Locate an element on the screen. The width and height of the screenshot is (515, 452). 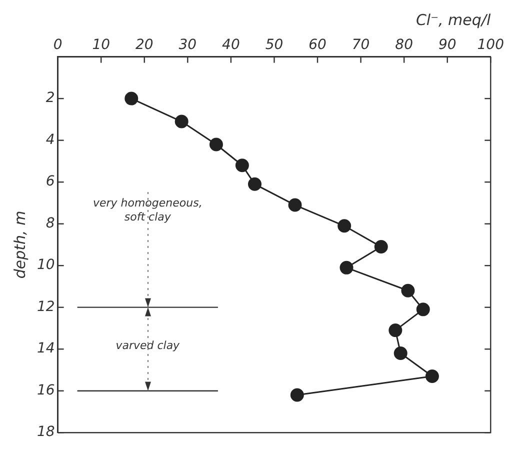
x-tick-label: 50 is located at coordinates (274, 45).